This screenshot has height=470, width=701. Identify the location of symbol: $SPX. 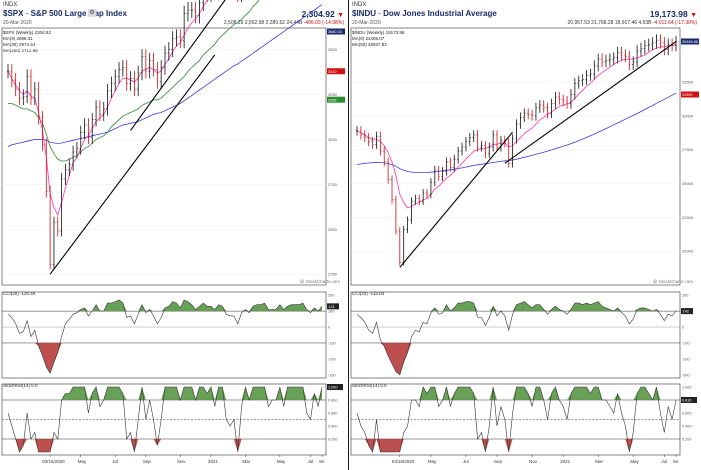
(13, 13).